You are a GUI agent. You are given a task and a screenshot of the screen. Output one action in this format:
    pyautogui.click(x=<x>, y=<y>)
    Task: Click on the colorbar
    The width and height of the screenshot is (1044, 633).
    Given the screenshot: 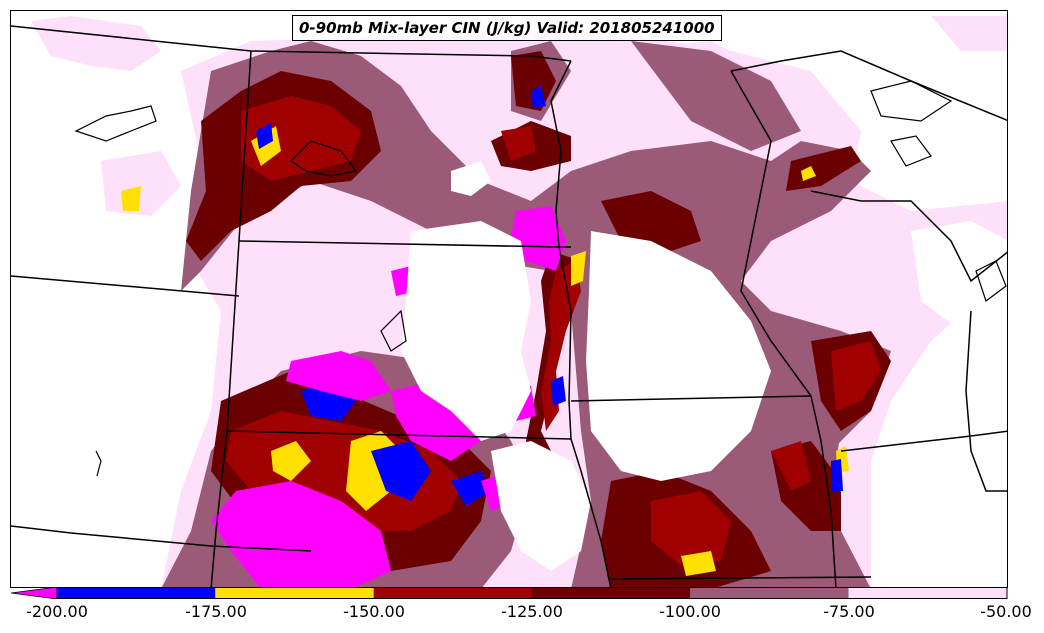 What is the action you would take?
    pyautogui.click(x=509, y=593)
    